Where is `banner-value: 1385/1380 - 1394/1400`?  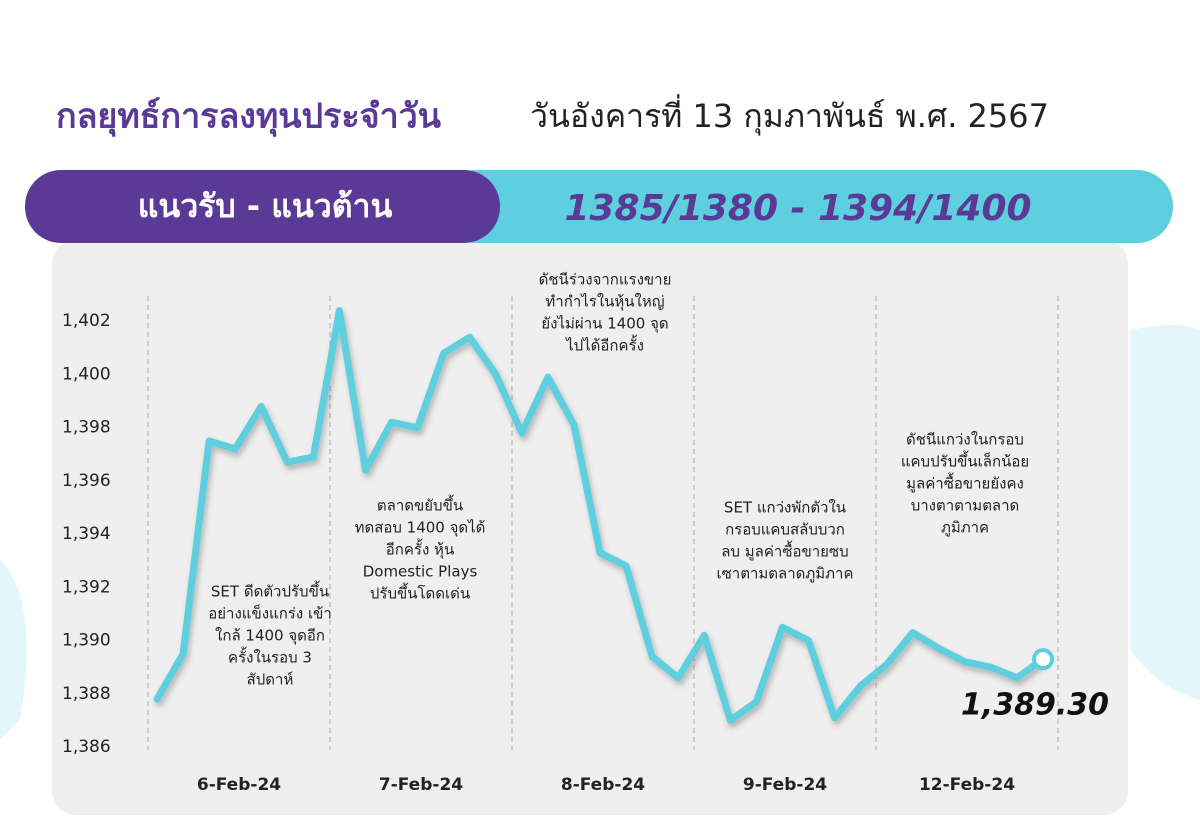
banner-value: 1385/1380 - 1394/1400 is located at coordinates (797, 208).